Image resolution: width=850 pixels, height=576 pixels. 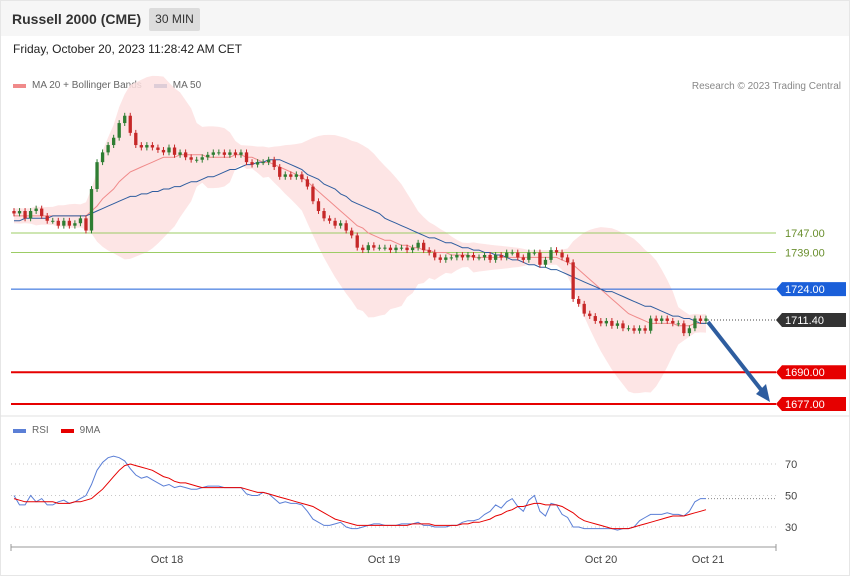 What do you see at coordinates (167, 560) in the screenshot?
I see `x-tick-label: Oct 18` at bounding box center [167, 560].